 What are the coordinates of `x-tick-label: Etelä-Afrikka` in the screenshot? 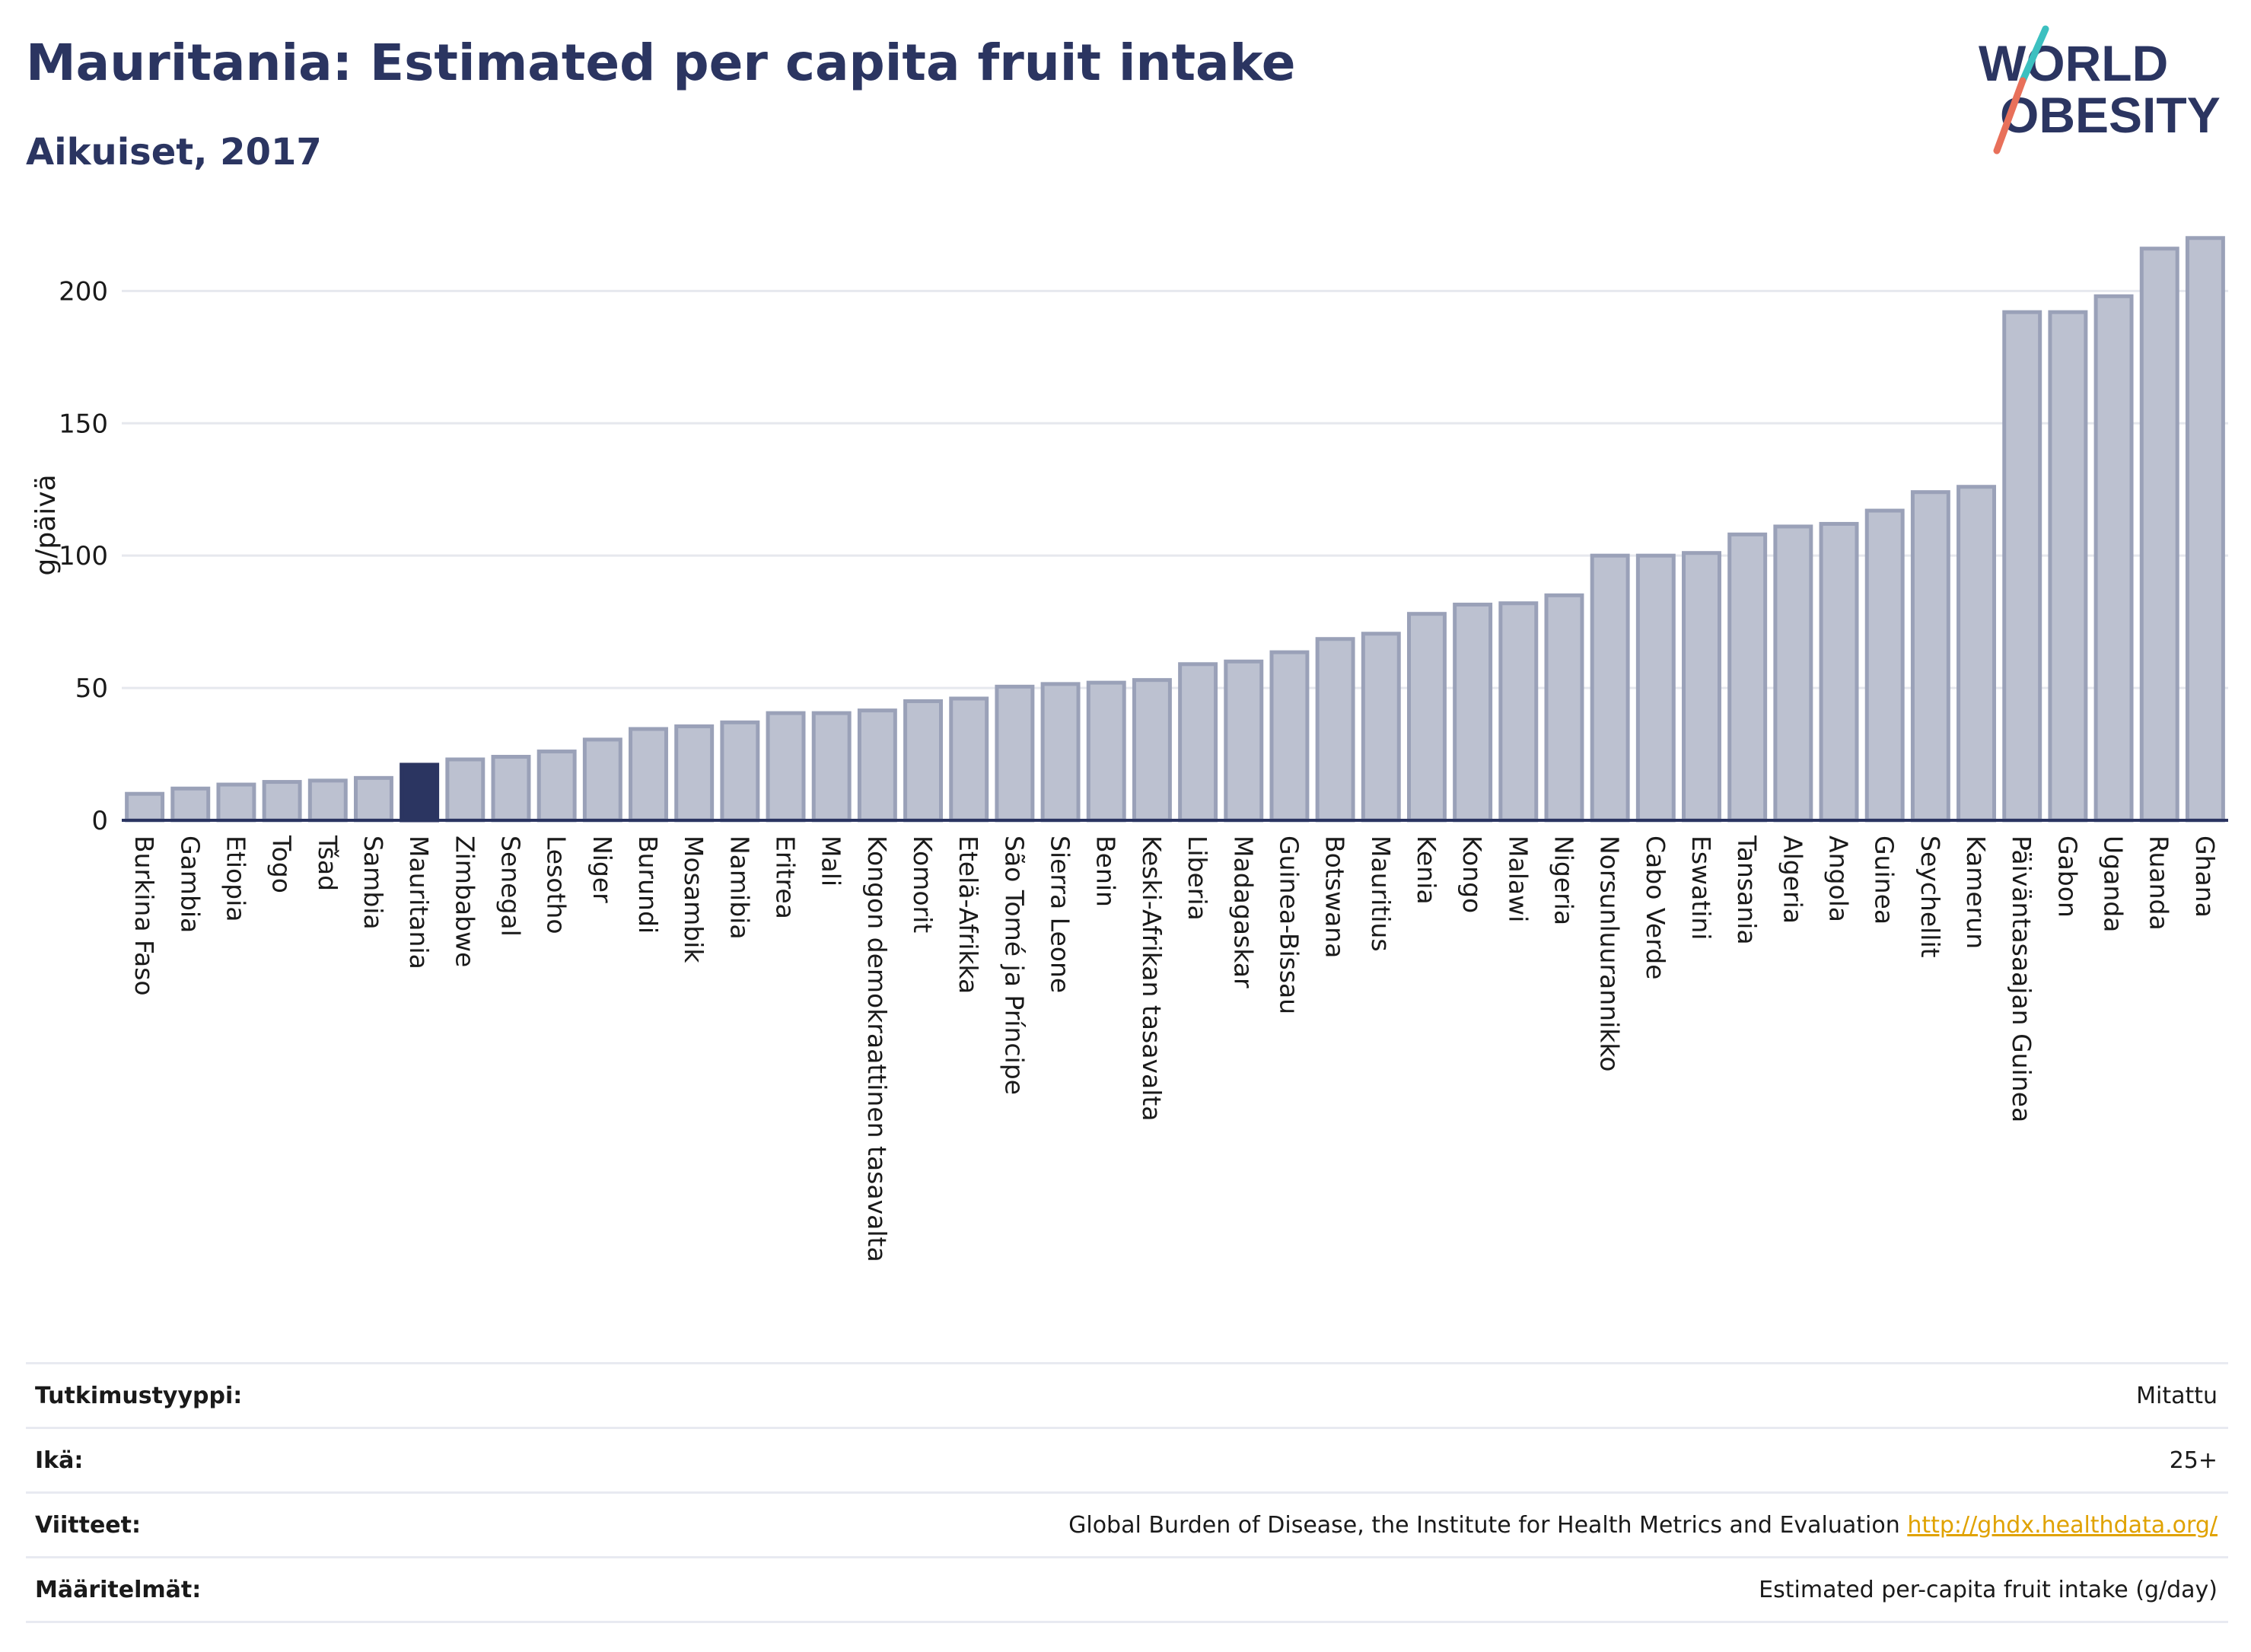 It's located at (968, 915).